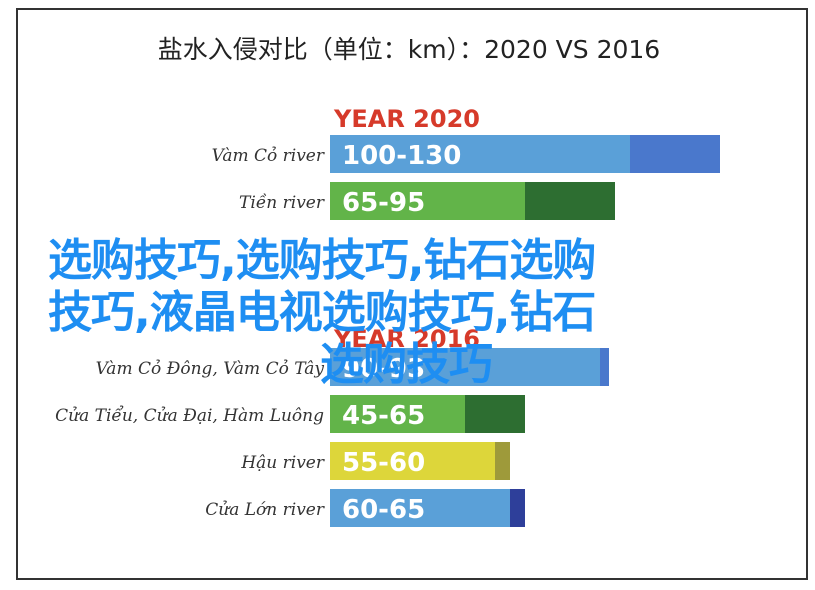 The height and width of the screenshot is (590, 815). I want to click on category-label: Tiền river, so click(282, 203).